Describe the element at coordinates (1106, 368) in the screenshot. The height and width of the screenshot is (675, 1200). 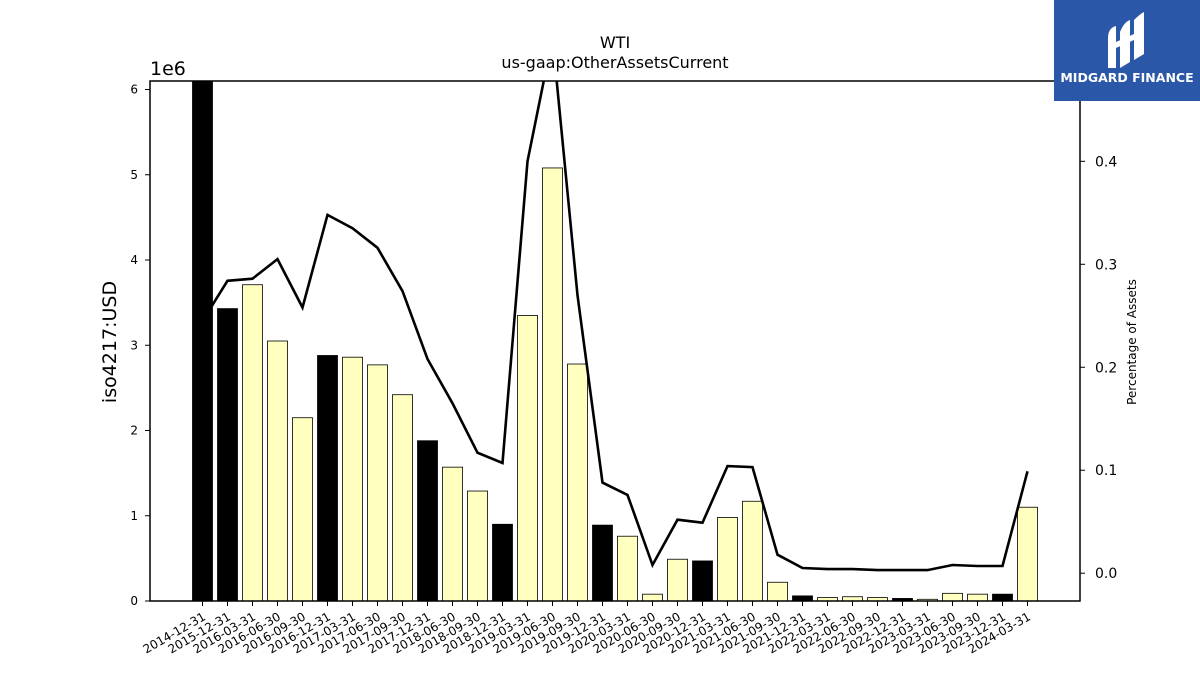
I see `y2-tick-label: 0.2` at that location.